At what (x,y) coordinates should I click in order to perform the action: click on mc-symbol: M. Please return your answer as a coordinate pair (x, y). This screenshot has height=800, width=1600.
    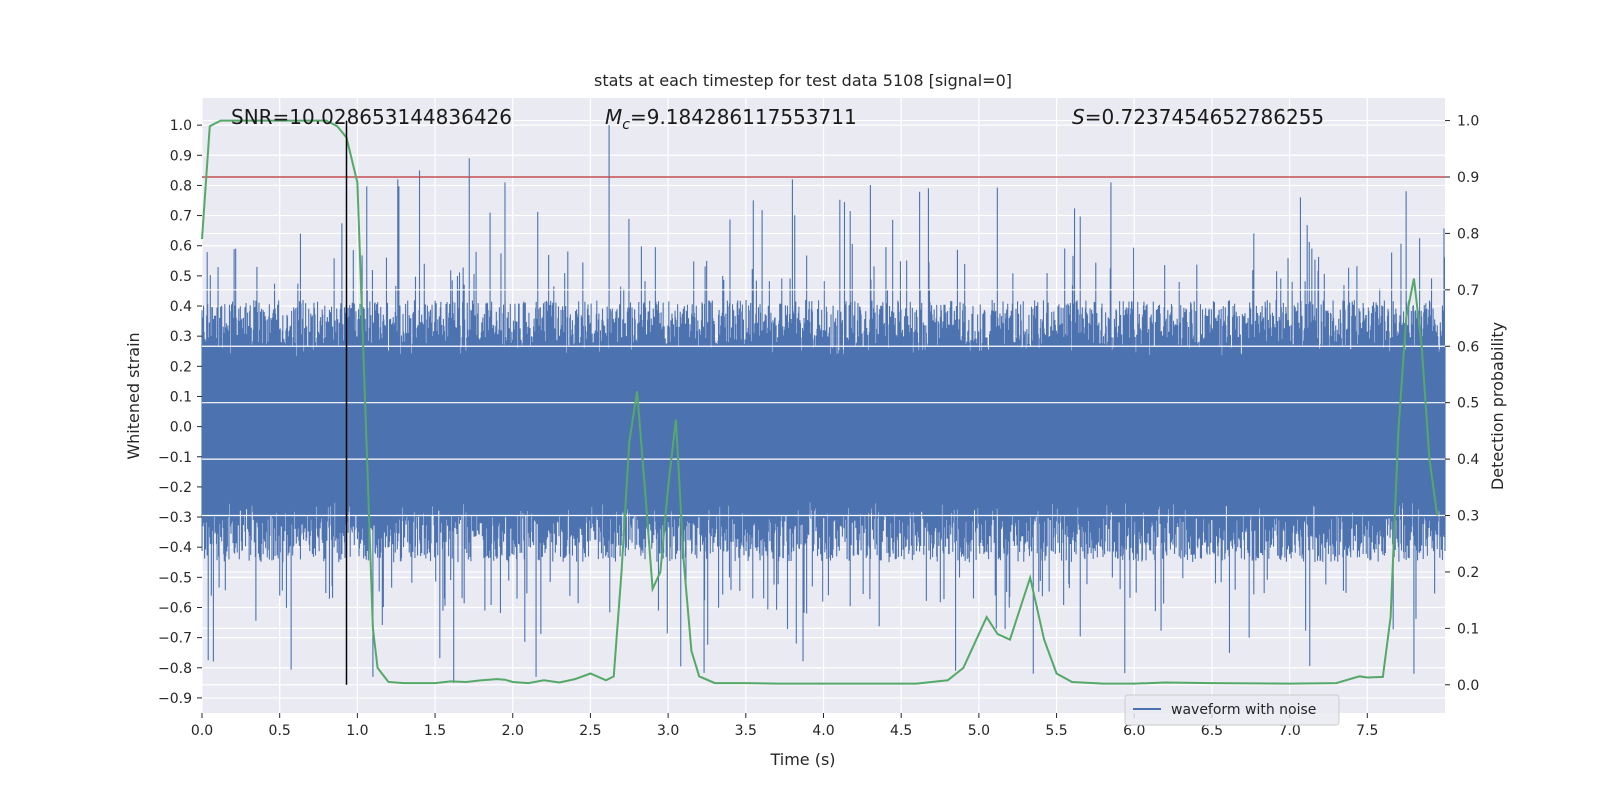
    Looking at the image, I should click on (613, 117).